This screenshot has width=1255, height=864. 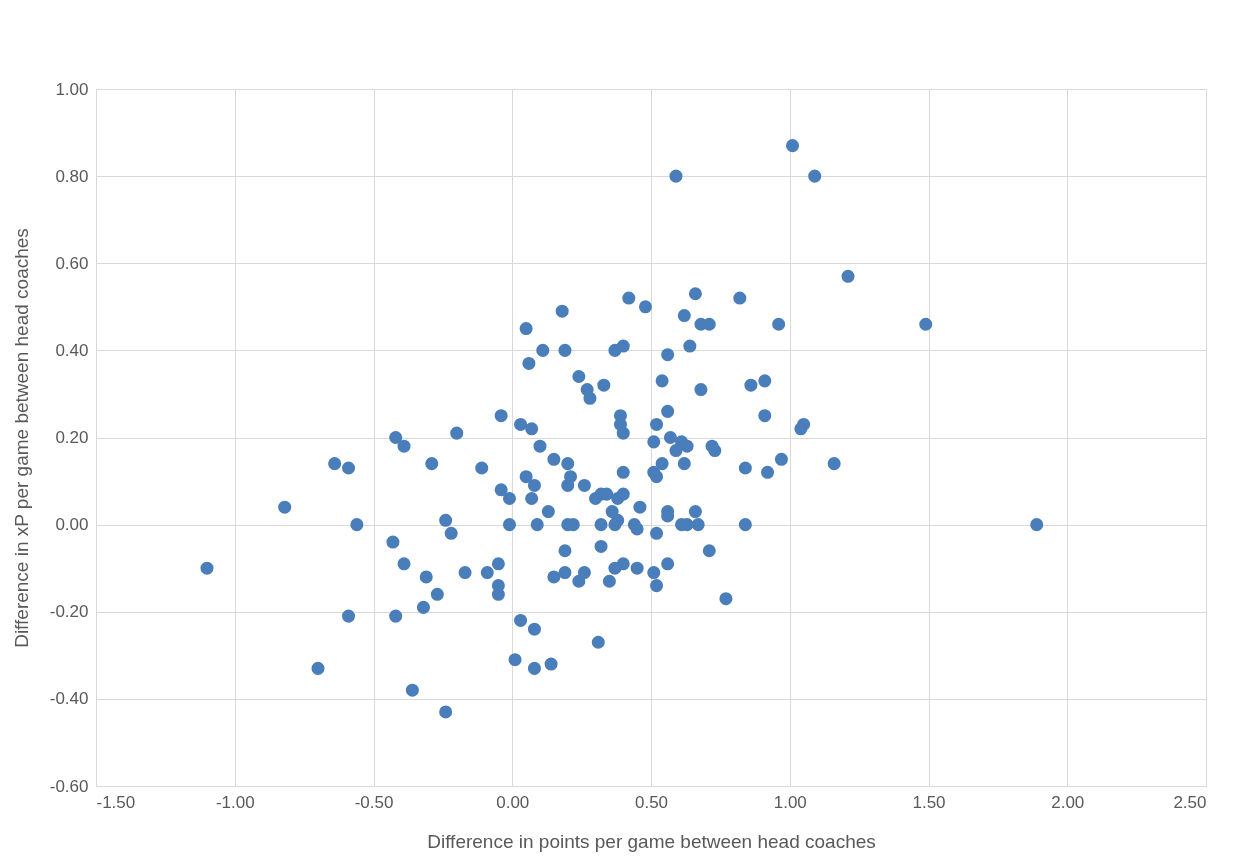 I want to click on x-tick-label: 0.00, so click(x=513, y=802).